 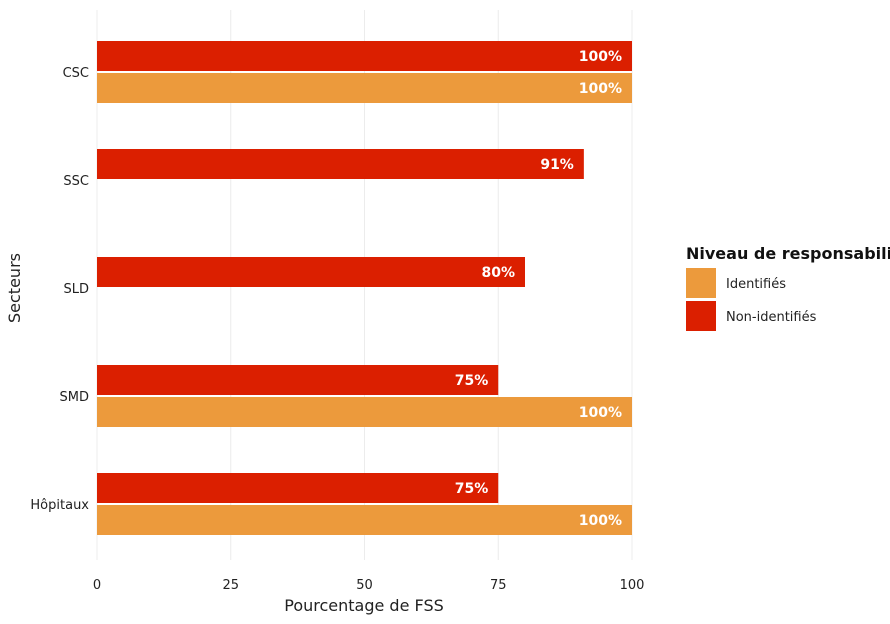 What do you see at coordinates (76, 73) in the screenshot?
I see `y-tick-label: CSC` at bounding box center [76, 73].